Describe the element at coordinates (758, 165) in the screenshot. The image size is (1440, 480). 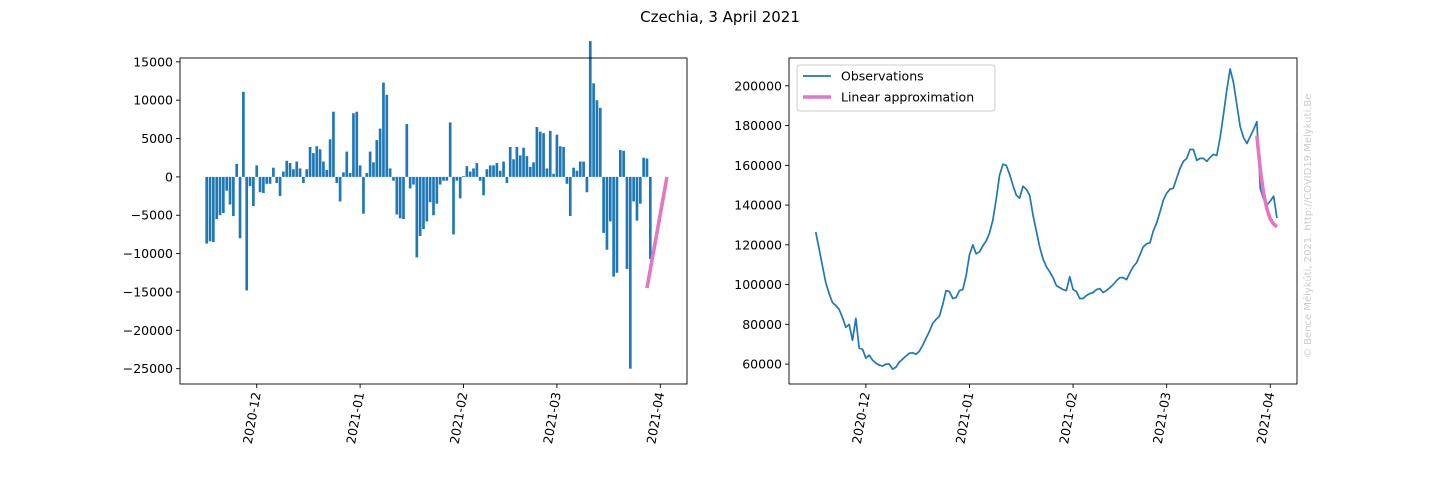
I see `right-y-tick-label: 160000` at that location.